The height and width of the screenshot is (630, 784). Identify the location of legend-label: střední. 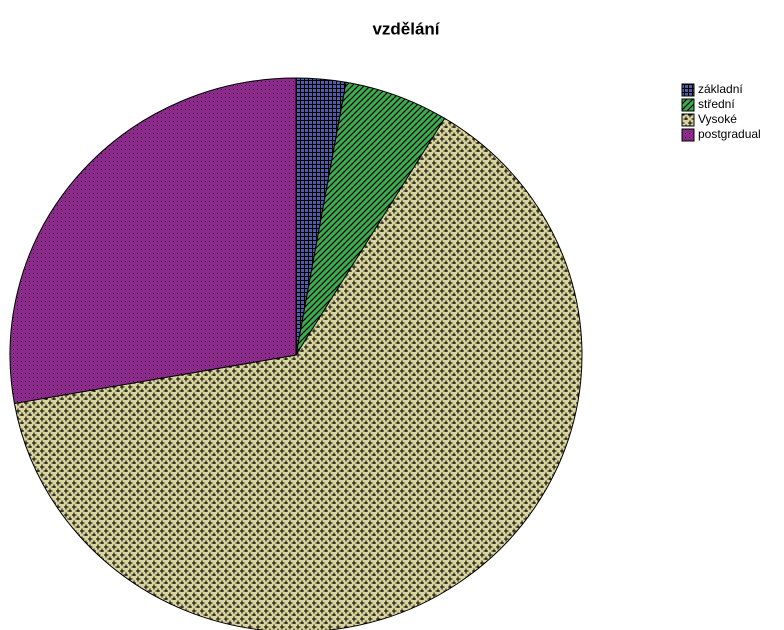
(716, 104).